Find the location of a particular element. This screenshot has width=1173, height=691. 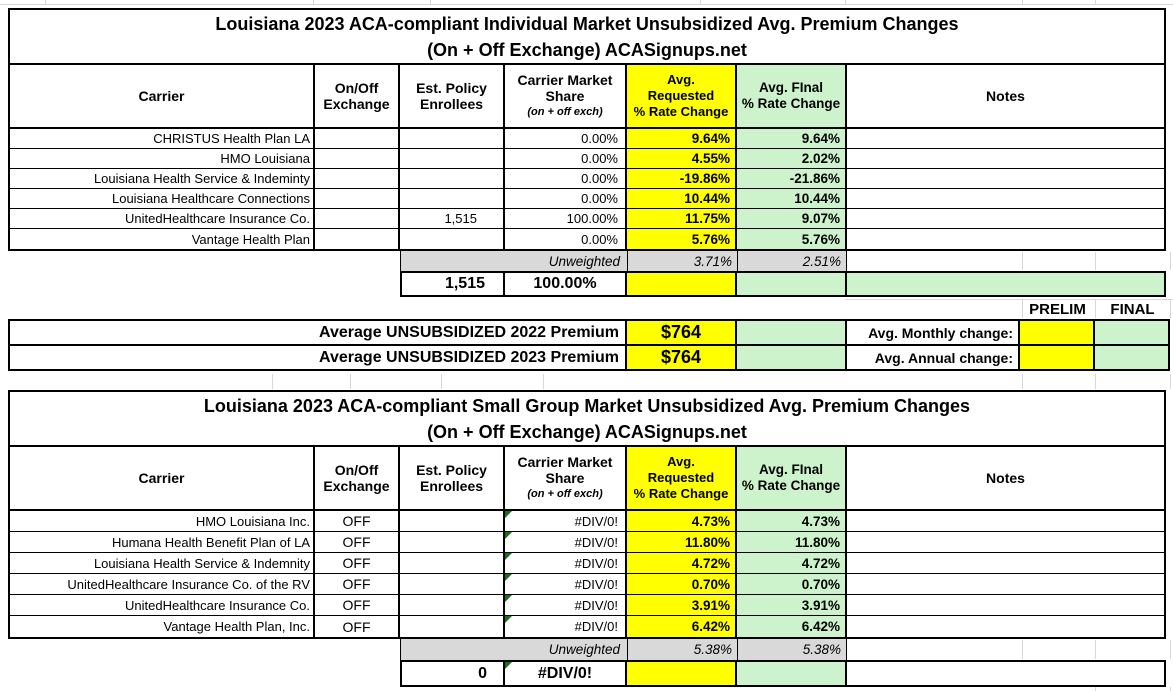

requested-rate-cell: 10.44% is located at coordinates (682, 199).